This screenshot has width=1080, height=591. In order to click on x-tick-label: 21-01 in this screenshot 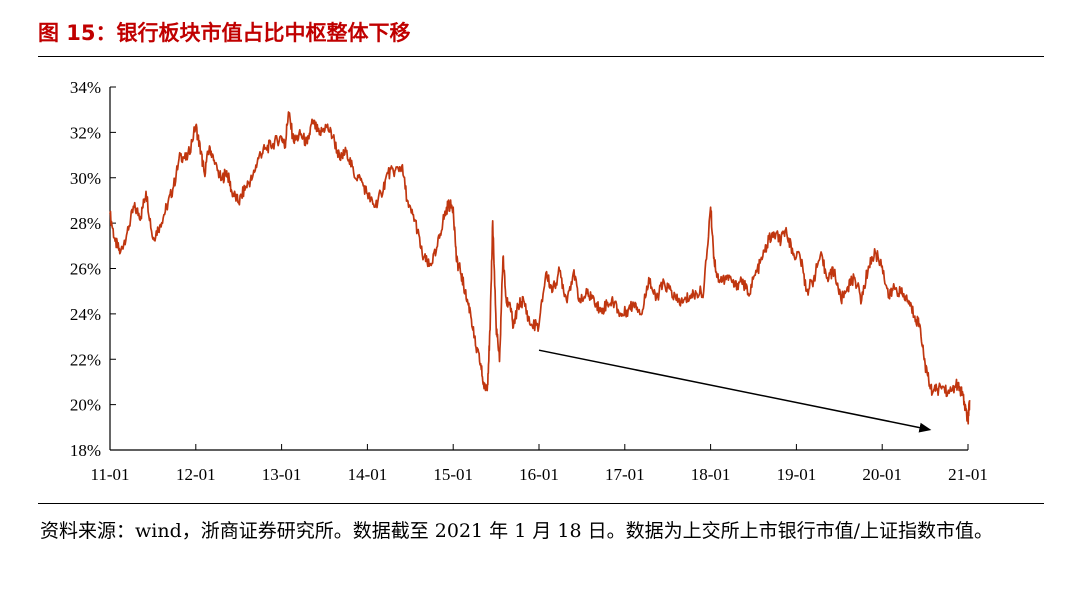, I will do `click(968, 474)`.